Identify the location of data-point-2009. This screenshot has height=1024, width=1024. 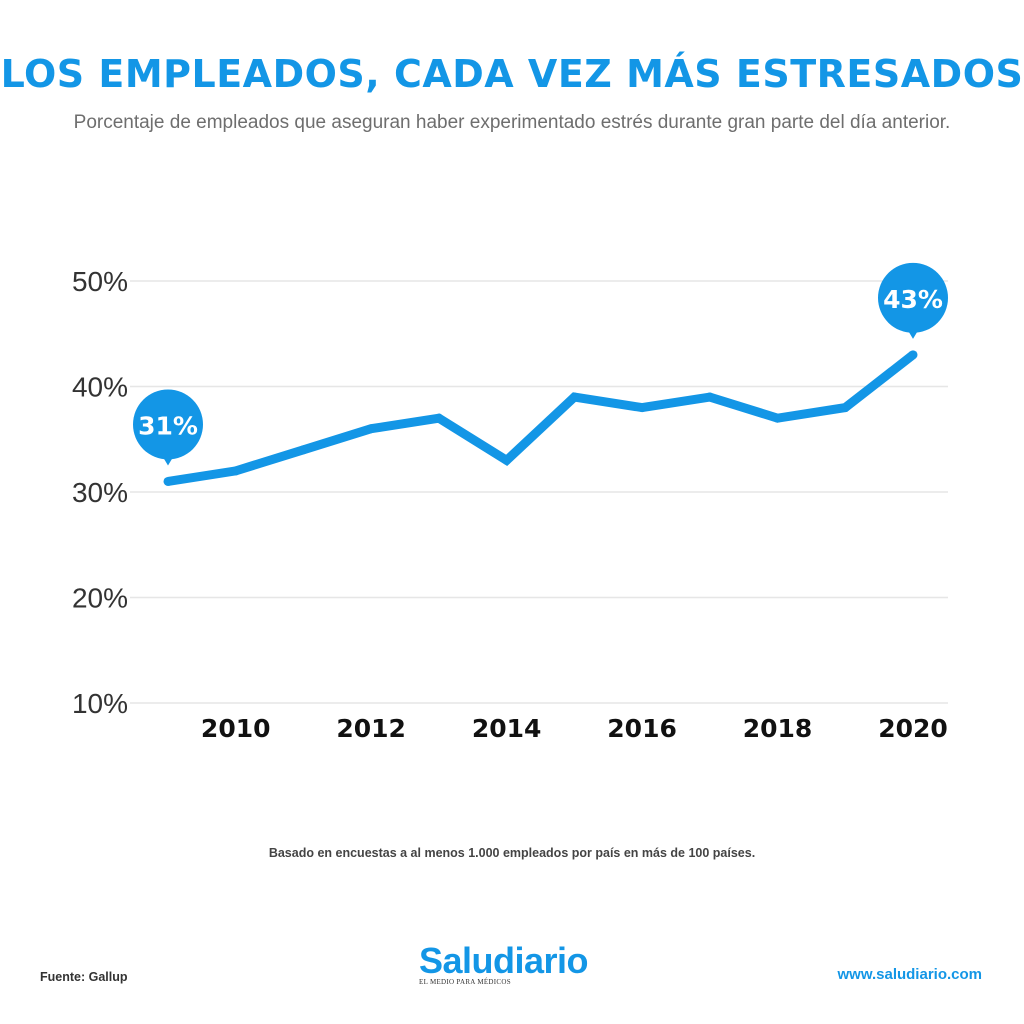
(168, 481).